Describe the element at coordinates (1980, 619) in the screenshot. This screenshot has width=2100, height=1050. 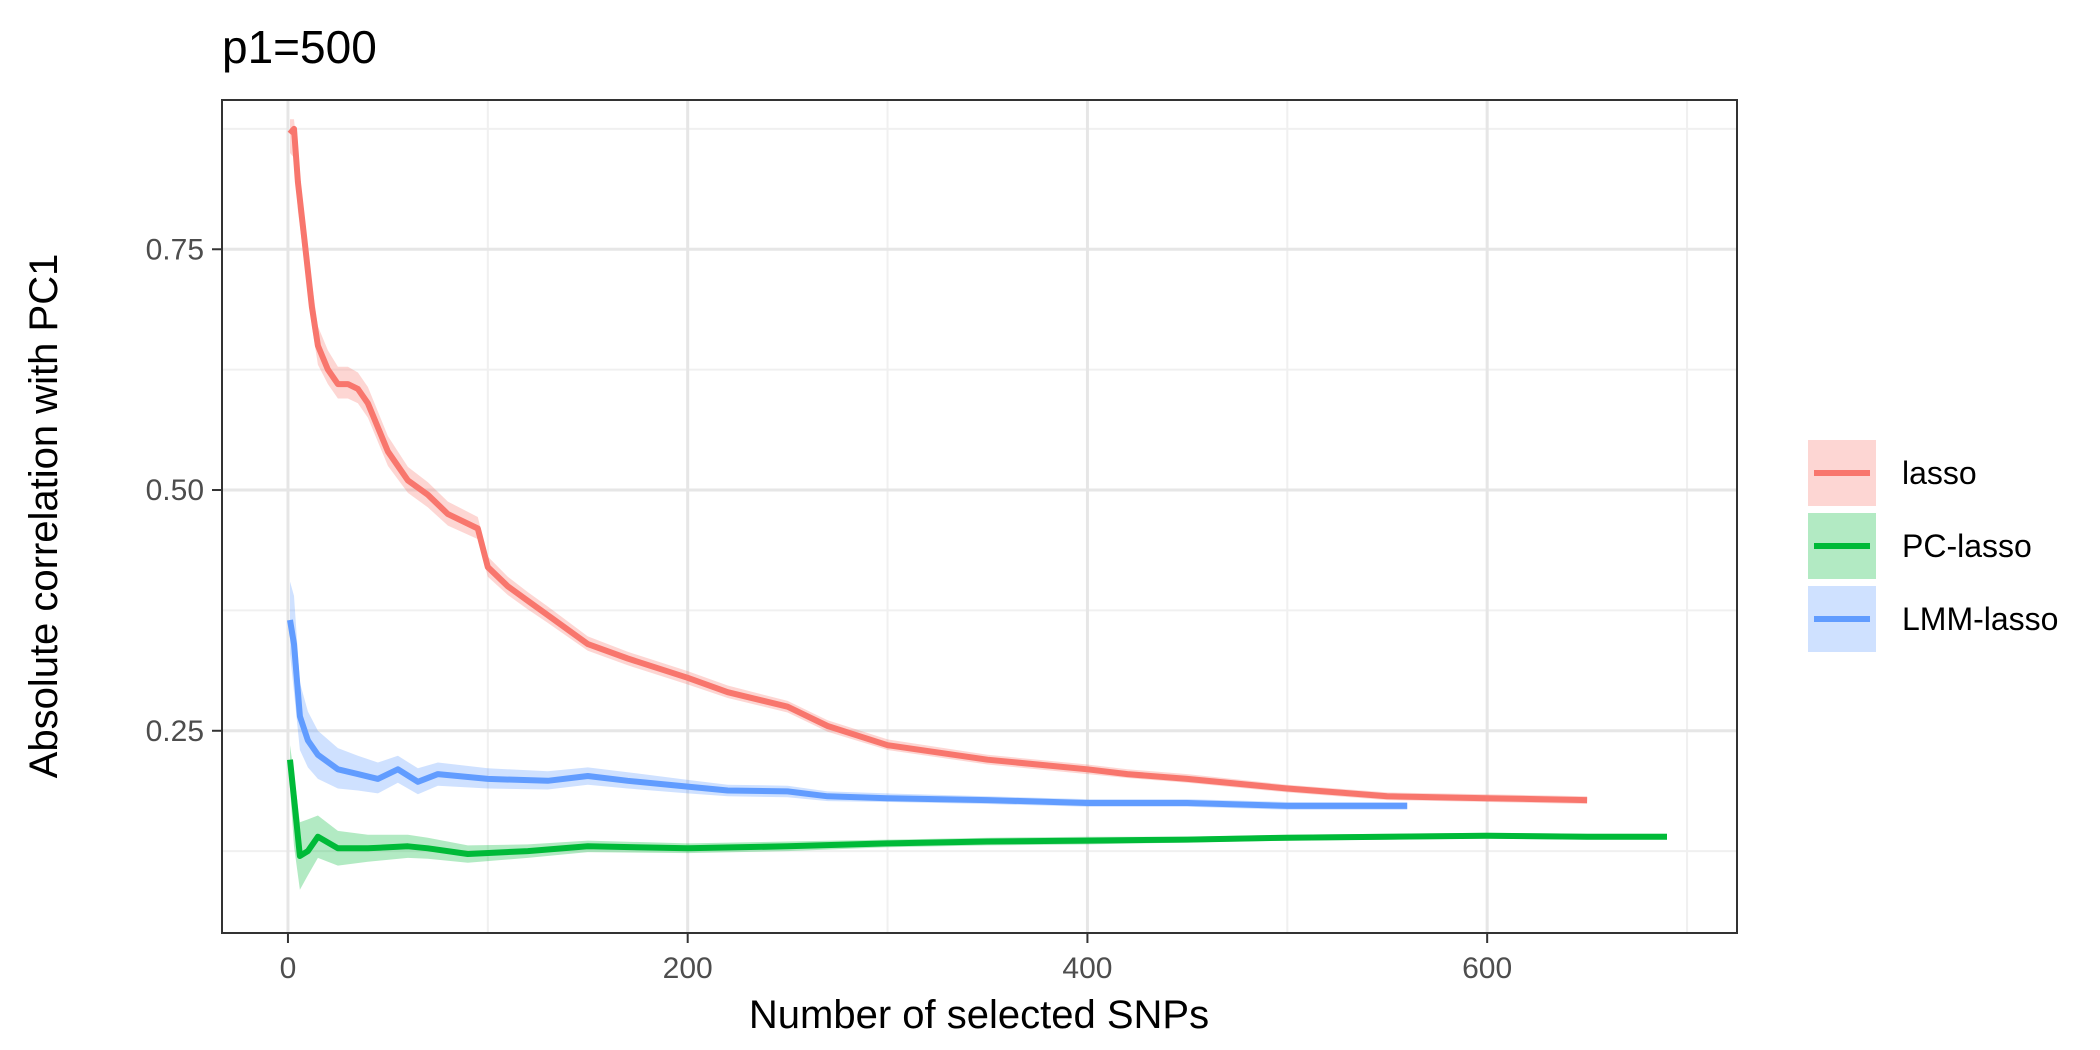
I see `lmm-lasso-legend-label: LMM-lasso` at that location.